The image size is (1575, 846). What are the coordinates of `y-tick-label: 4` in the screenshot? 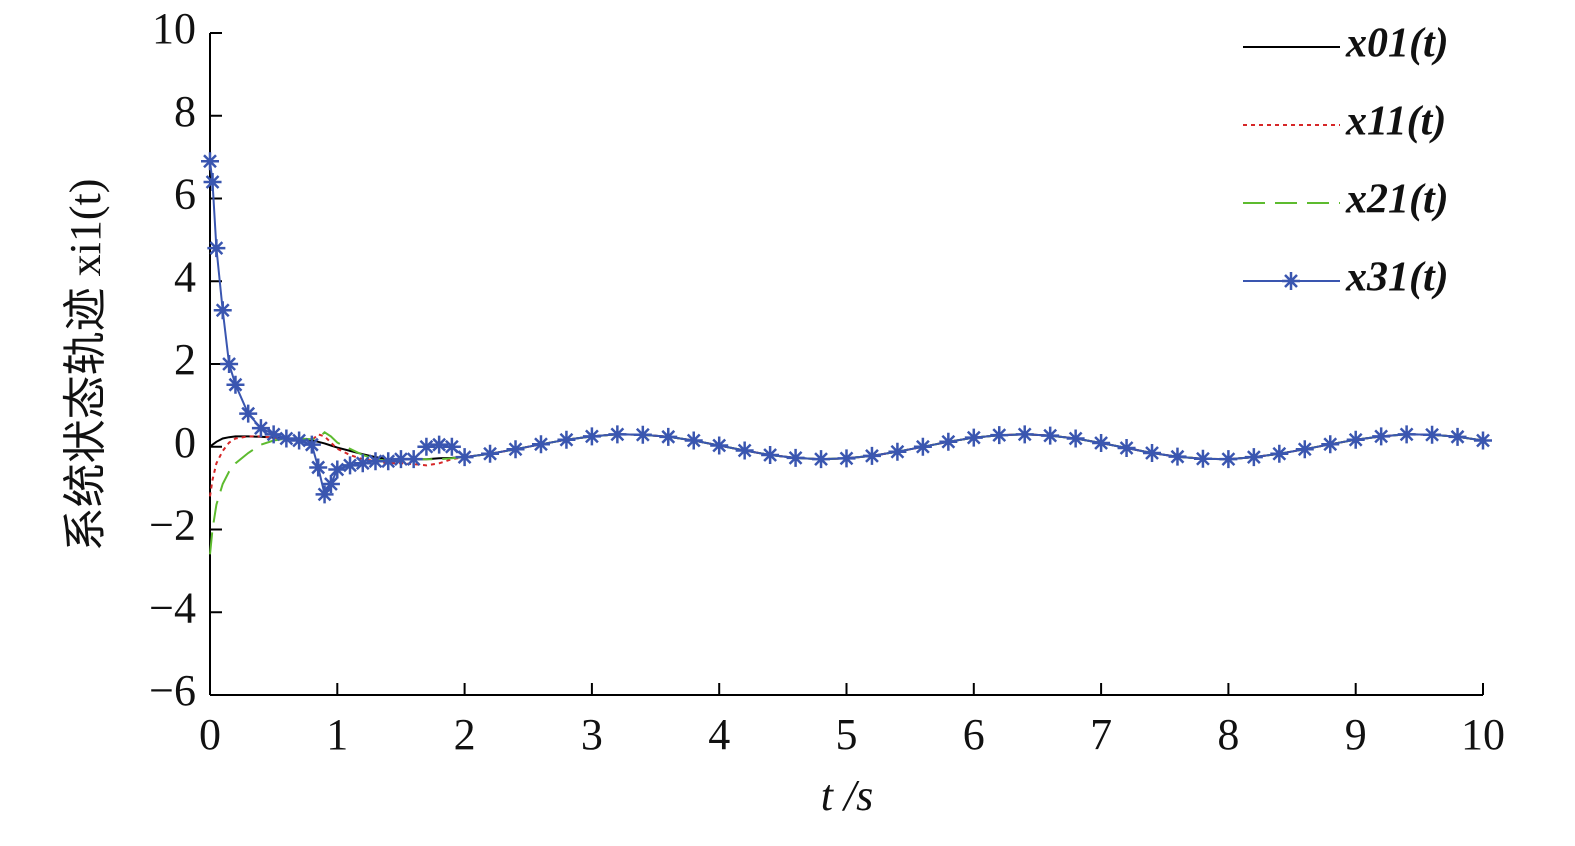 It's located at (185, 276).